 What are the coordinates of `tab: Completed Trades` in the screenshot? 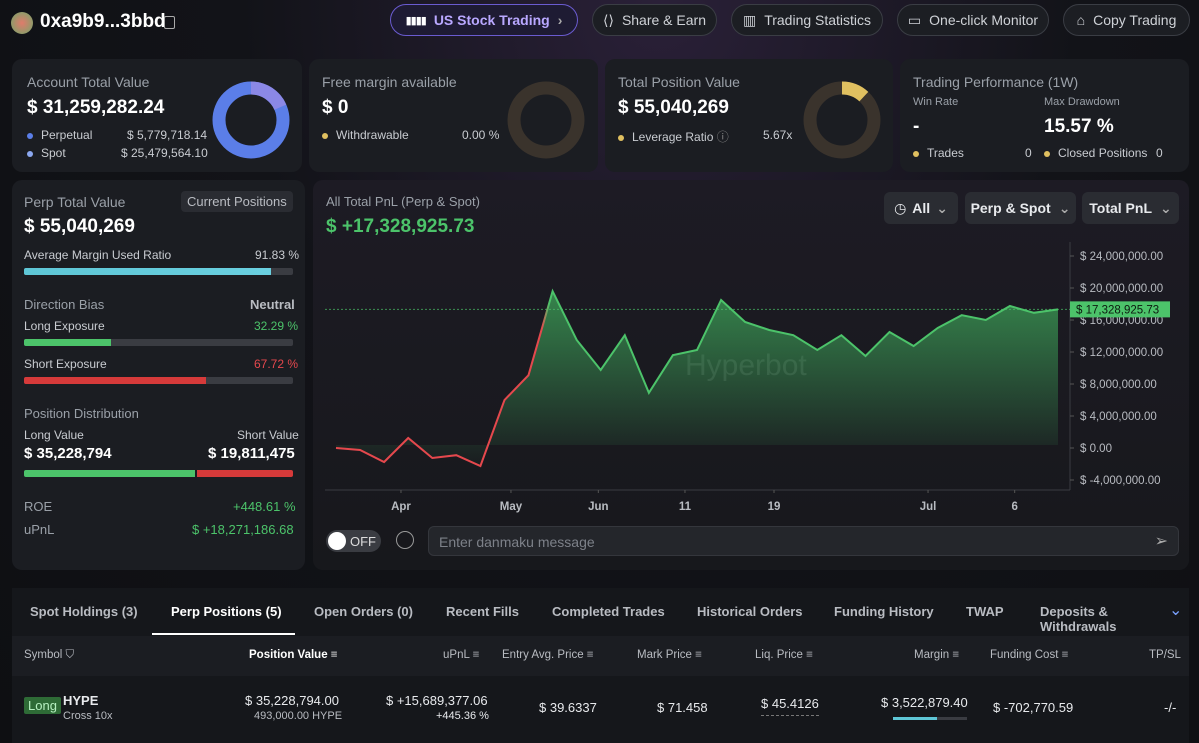 It's located at (608, 611).